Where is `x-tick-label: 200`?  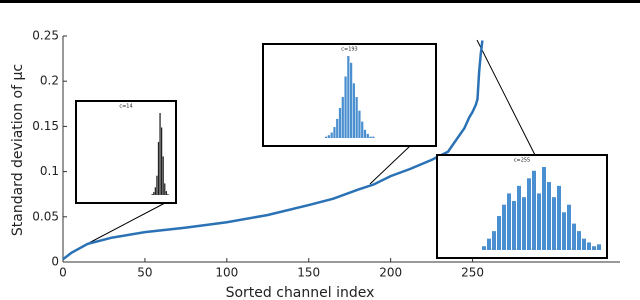
x-tick-label: 200 is located at coordinates (390, 273).